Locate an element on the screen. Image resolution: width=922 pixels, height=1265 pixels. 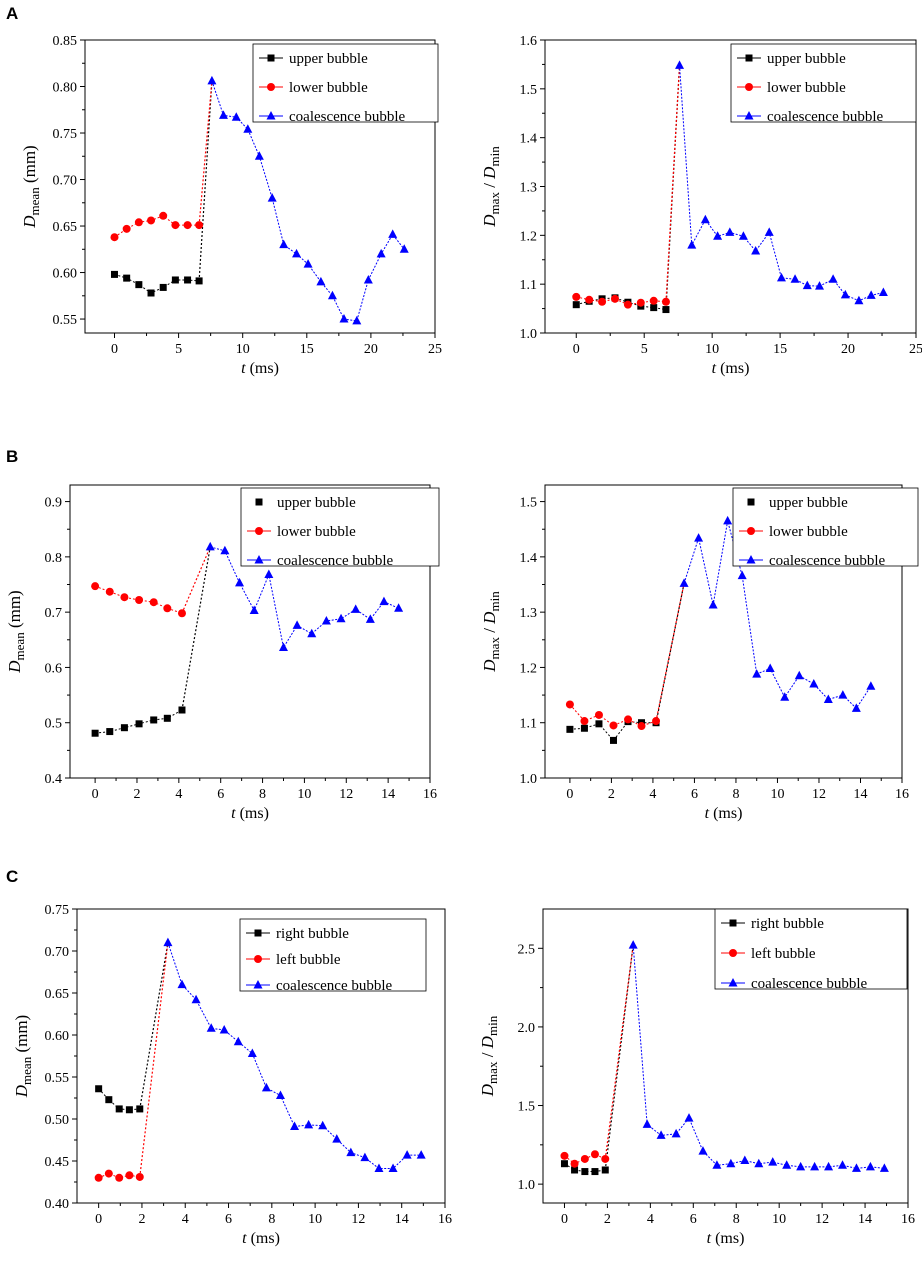
x-tick-label: 20 is located at coordinates (371, 349).